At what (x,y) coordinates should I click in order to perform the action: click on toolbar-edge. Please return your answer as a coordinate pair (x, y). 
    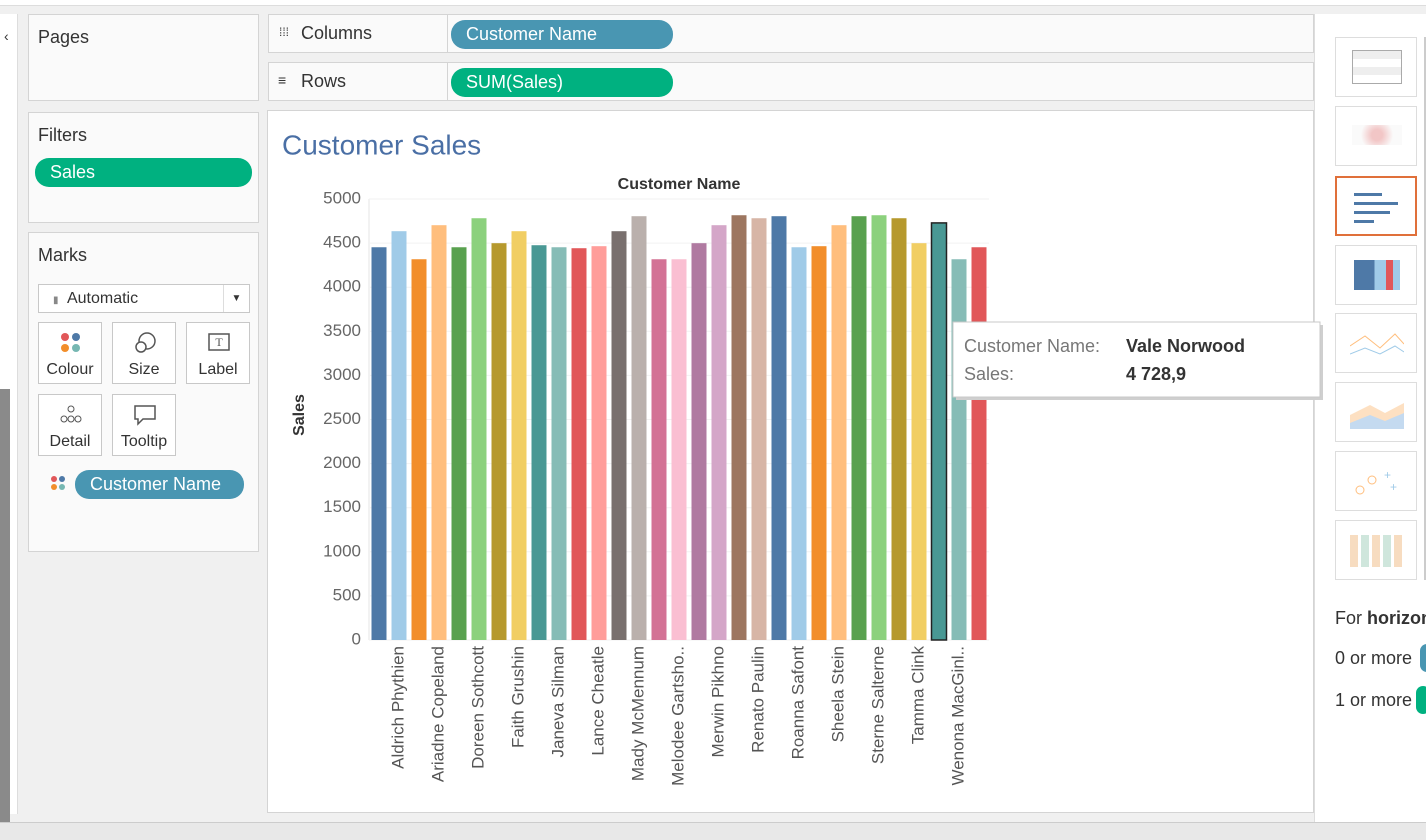
    Looking at the image, I should click on (713, 3).